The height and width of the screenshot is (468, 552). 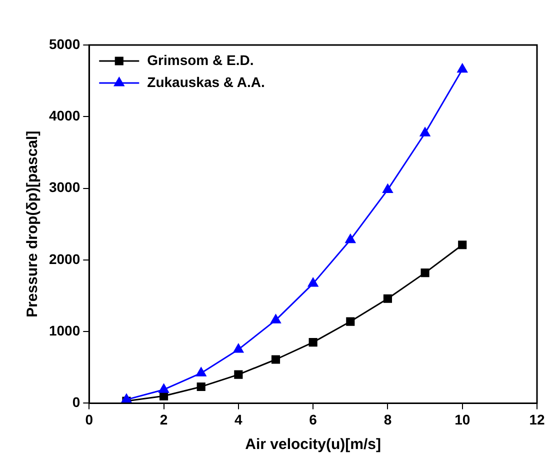 I want to click on x-tick-label: 10, so click(x=462, y=419).